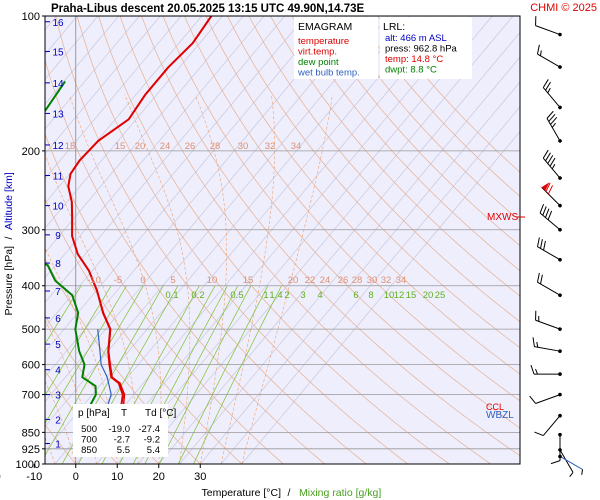  Describe the element at coordinates (428, 295) in the screenshot. I see `mixing-ratio-label: 20` at that location.